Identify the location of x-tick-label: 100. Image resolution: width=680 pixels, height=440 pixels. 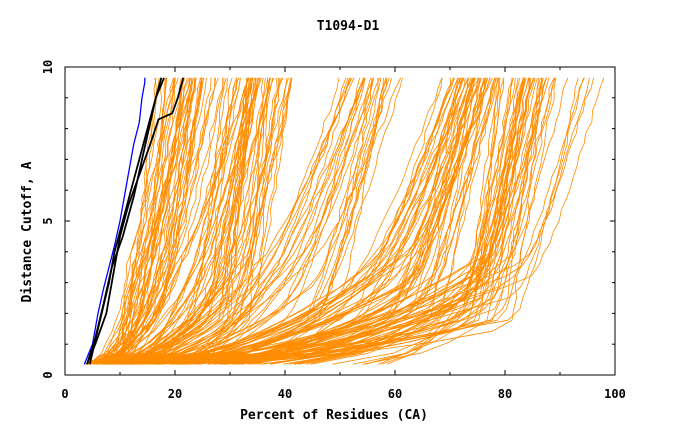
(615, 394).